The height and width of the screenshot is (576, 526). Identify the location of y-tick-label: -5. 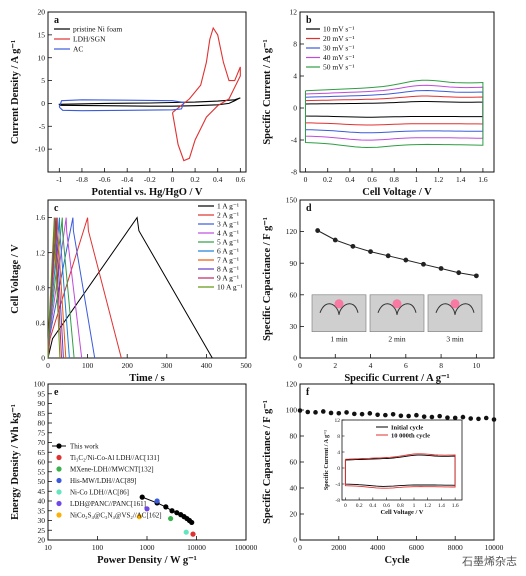
(42, 126).